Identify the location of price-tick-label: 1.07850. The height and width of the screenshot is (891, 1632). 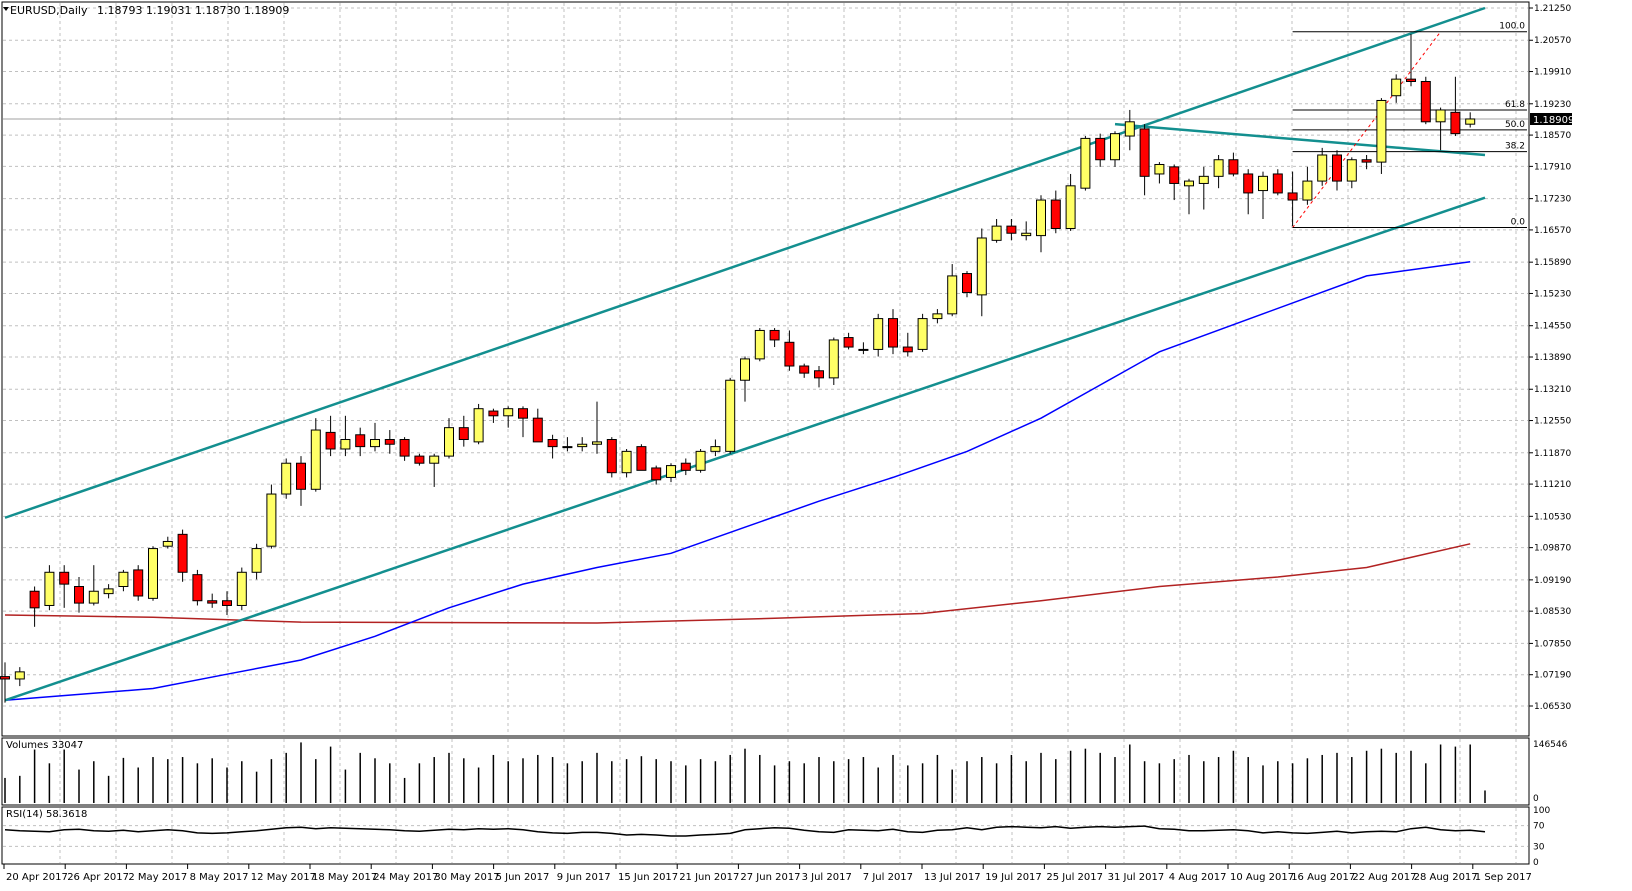
(1552, 644).